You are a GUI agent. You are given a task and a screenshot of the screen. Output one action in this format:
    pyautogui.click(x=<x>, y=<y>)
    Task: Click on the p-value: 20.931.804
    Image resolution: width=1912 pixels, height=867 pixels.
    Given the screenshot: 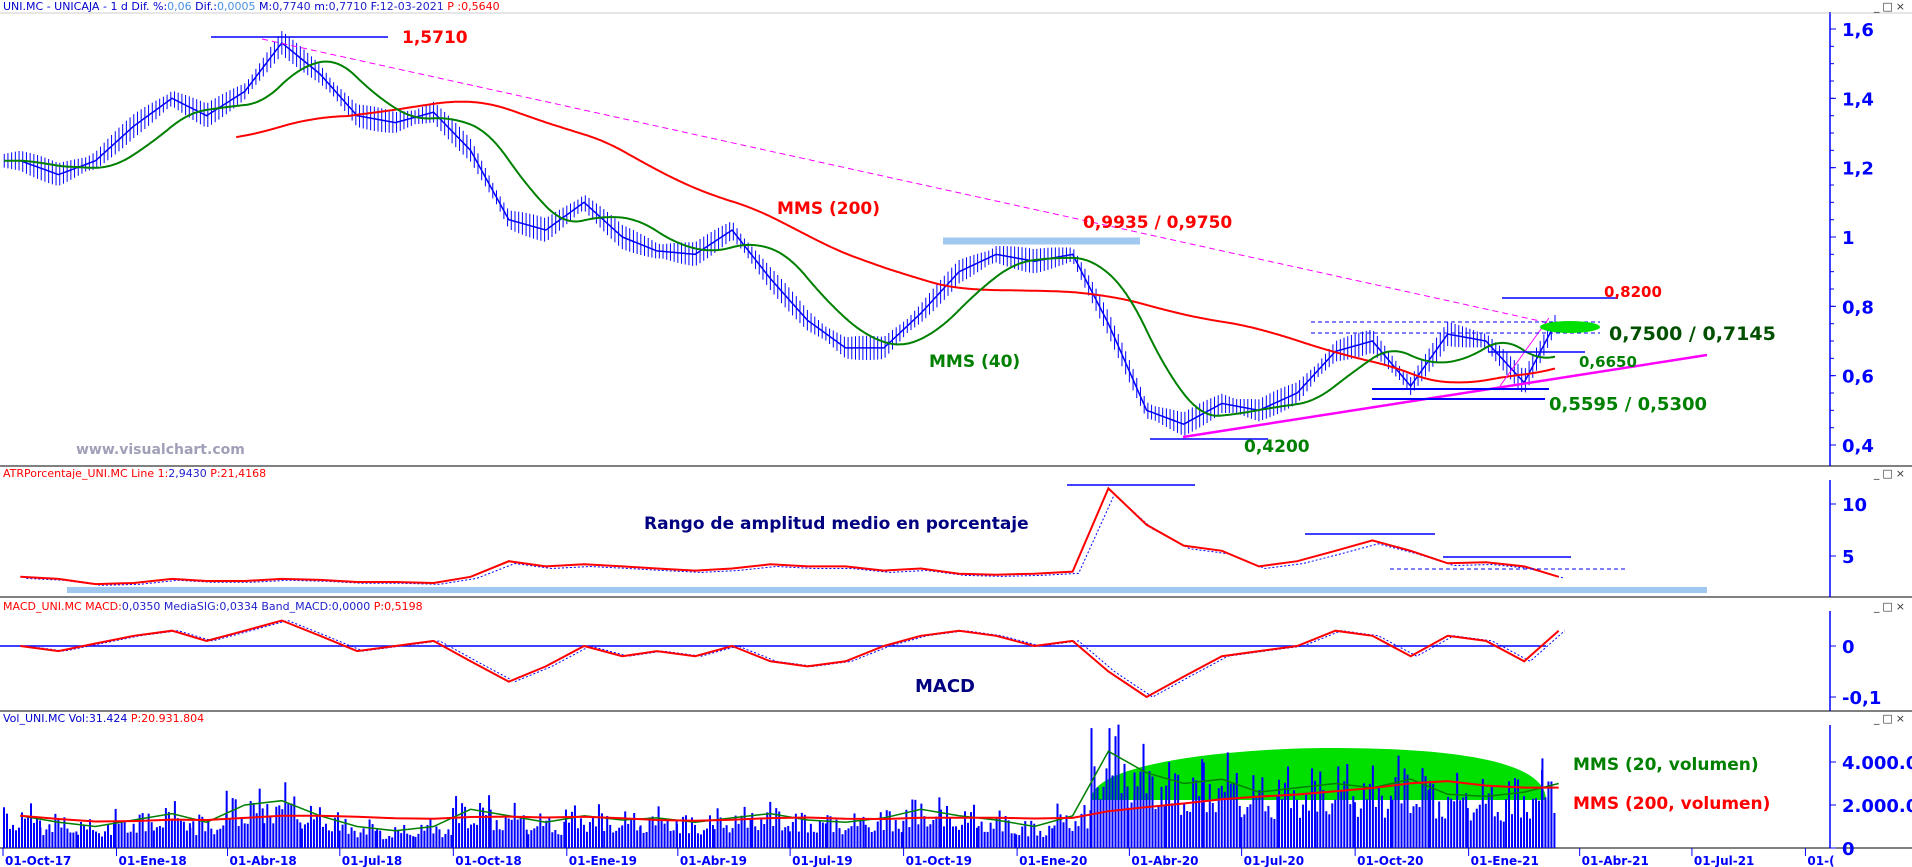 What is the action you would take?
    pyautogui.click(x=173, y=718)
    